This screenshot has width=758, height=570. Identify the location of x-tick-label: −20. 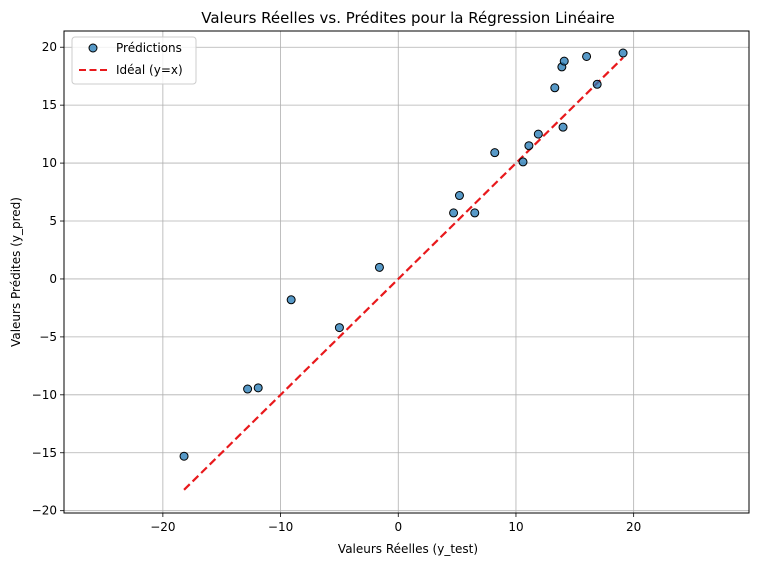
(162, 527).